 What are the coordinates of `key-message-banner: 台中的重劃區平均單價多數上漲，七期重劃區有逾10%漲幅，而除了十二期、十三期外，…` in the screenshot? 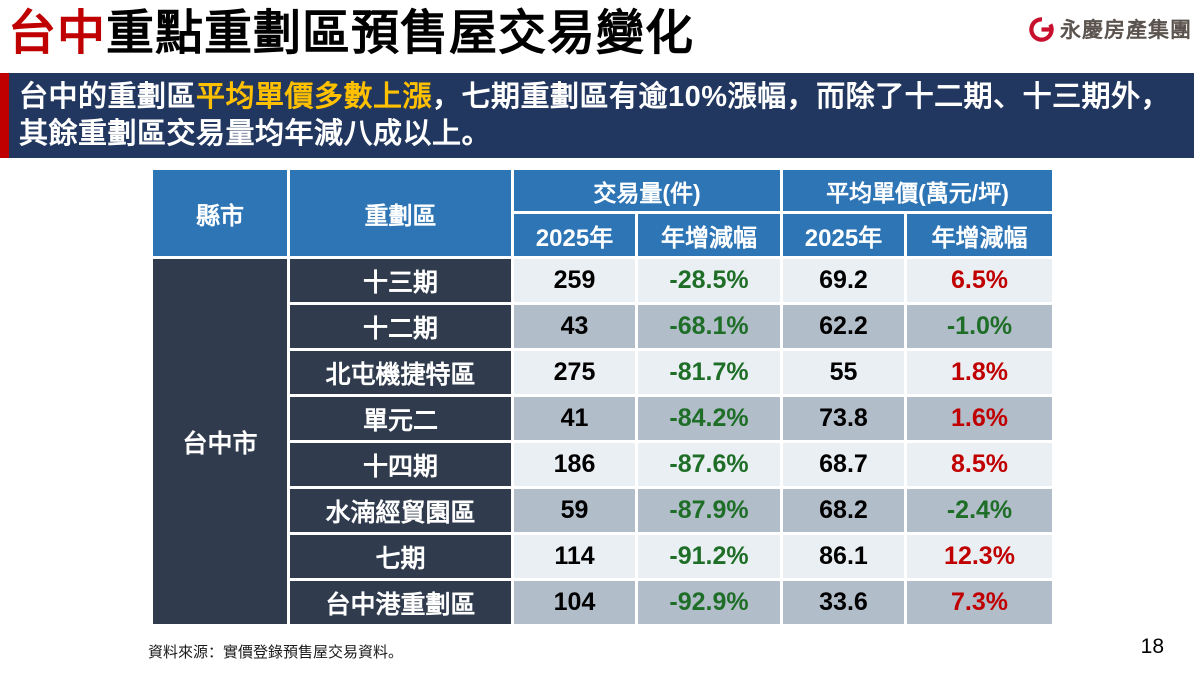 It's located at (597, 115).